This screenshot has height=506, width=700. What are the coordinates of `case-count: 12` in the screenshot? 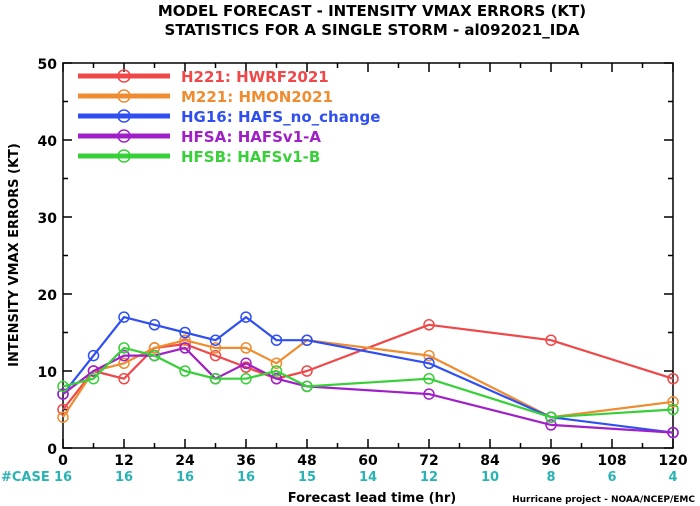 It's located at (429, 477).